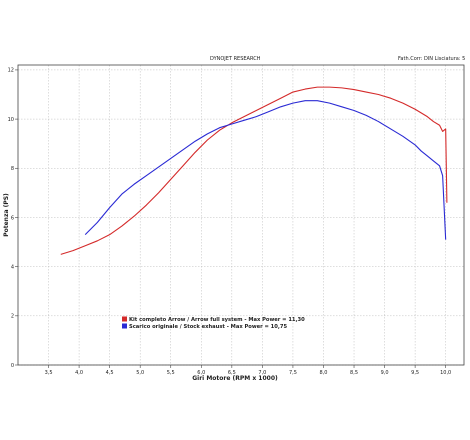 Image resolution: width=470 pixels, height=440 pixels. Describe the element at coordinates (171, 373) in the screenshot. I see `x-tick-label: 5,5` at that location.